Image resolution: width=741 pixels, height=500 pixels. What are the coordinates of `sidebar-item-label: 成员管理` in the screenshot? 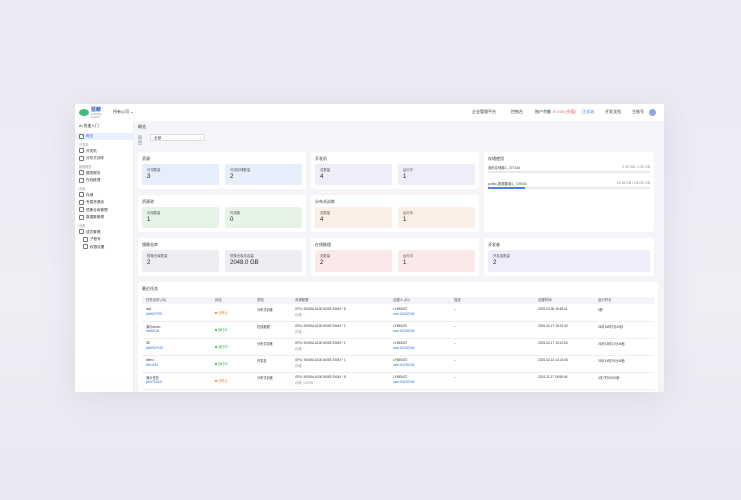 It's located at (93, 231).